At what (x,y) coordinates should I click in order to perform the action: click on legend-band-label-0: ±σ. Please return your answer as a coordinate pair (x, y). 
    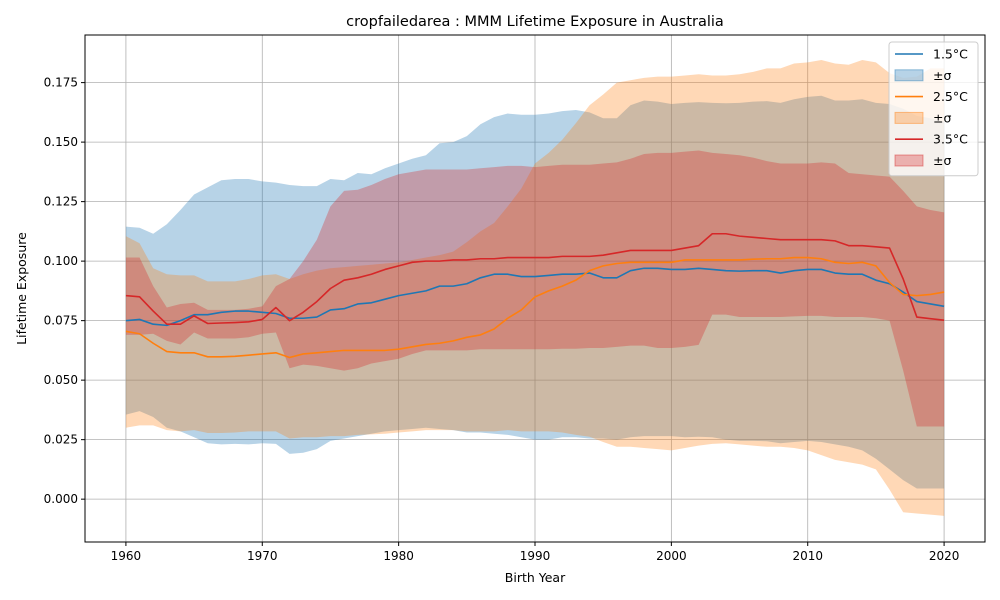
    Looking at the image, I should click on (942, 75).